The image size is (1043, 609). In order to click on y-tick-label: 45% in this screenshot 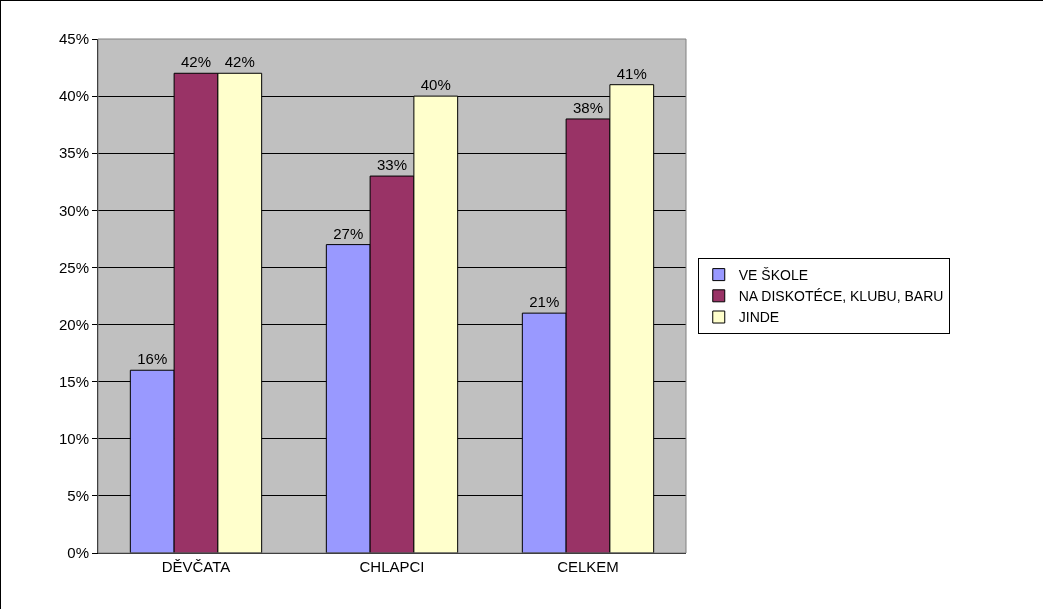, I will do `click(73, 39)`.